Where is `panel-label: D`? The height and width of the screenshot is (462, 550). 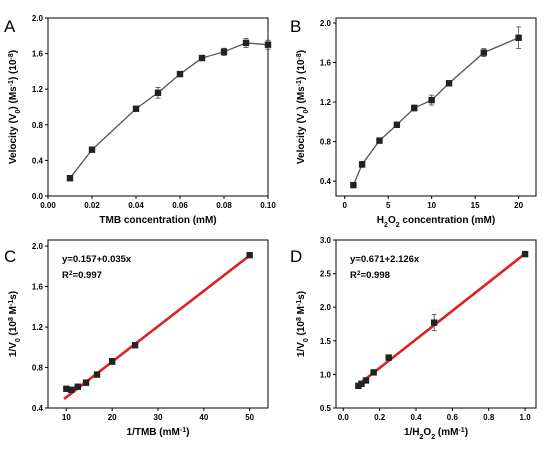
panel-label: D is located at coordinates (296, 256).